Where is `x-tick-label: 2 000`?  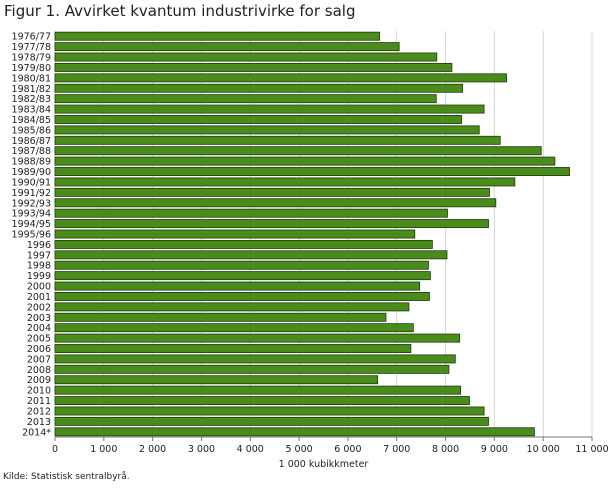
x-tick-label: 2 000 is located at coordinates (152, 449).